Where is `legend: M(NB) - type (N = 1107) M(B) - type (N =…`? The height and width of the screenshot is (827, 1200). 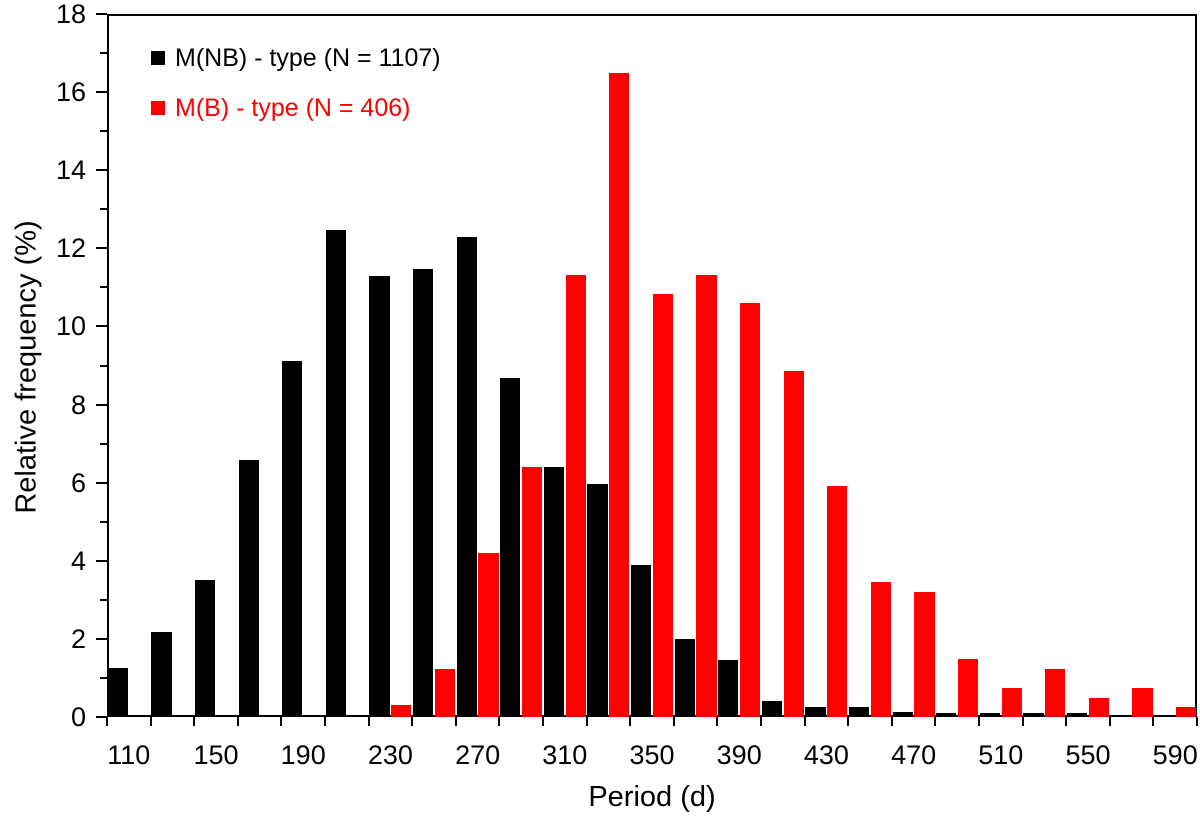 legend: M(NB) - type (N = 1107) M(B) - type (N =… is located at coordinates (296, 94).